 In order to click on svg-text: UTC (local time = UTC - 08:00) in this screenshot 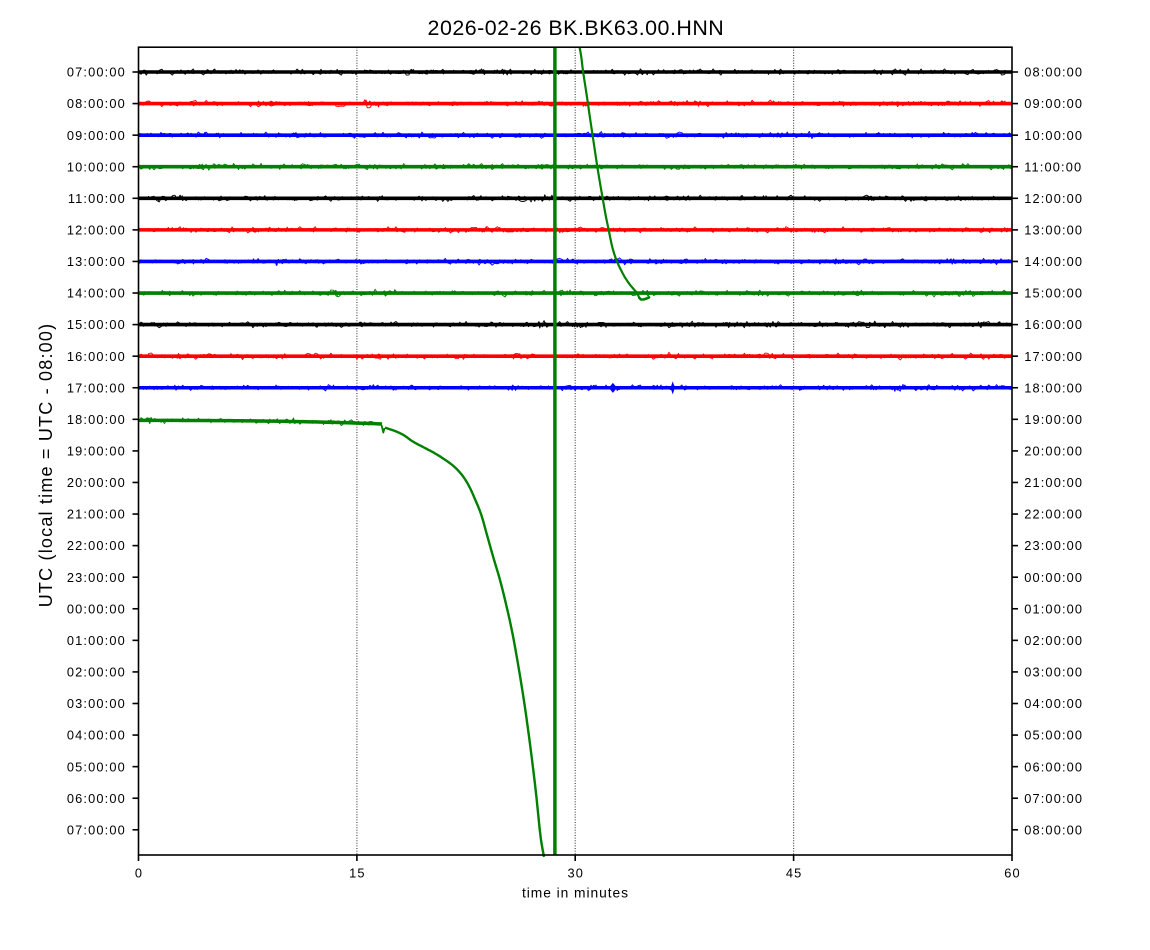, I will do `click(46, 465)`.